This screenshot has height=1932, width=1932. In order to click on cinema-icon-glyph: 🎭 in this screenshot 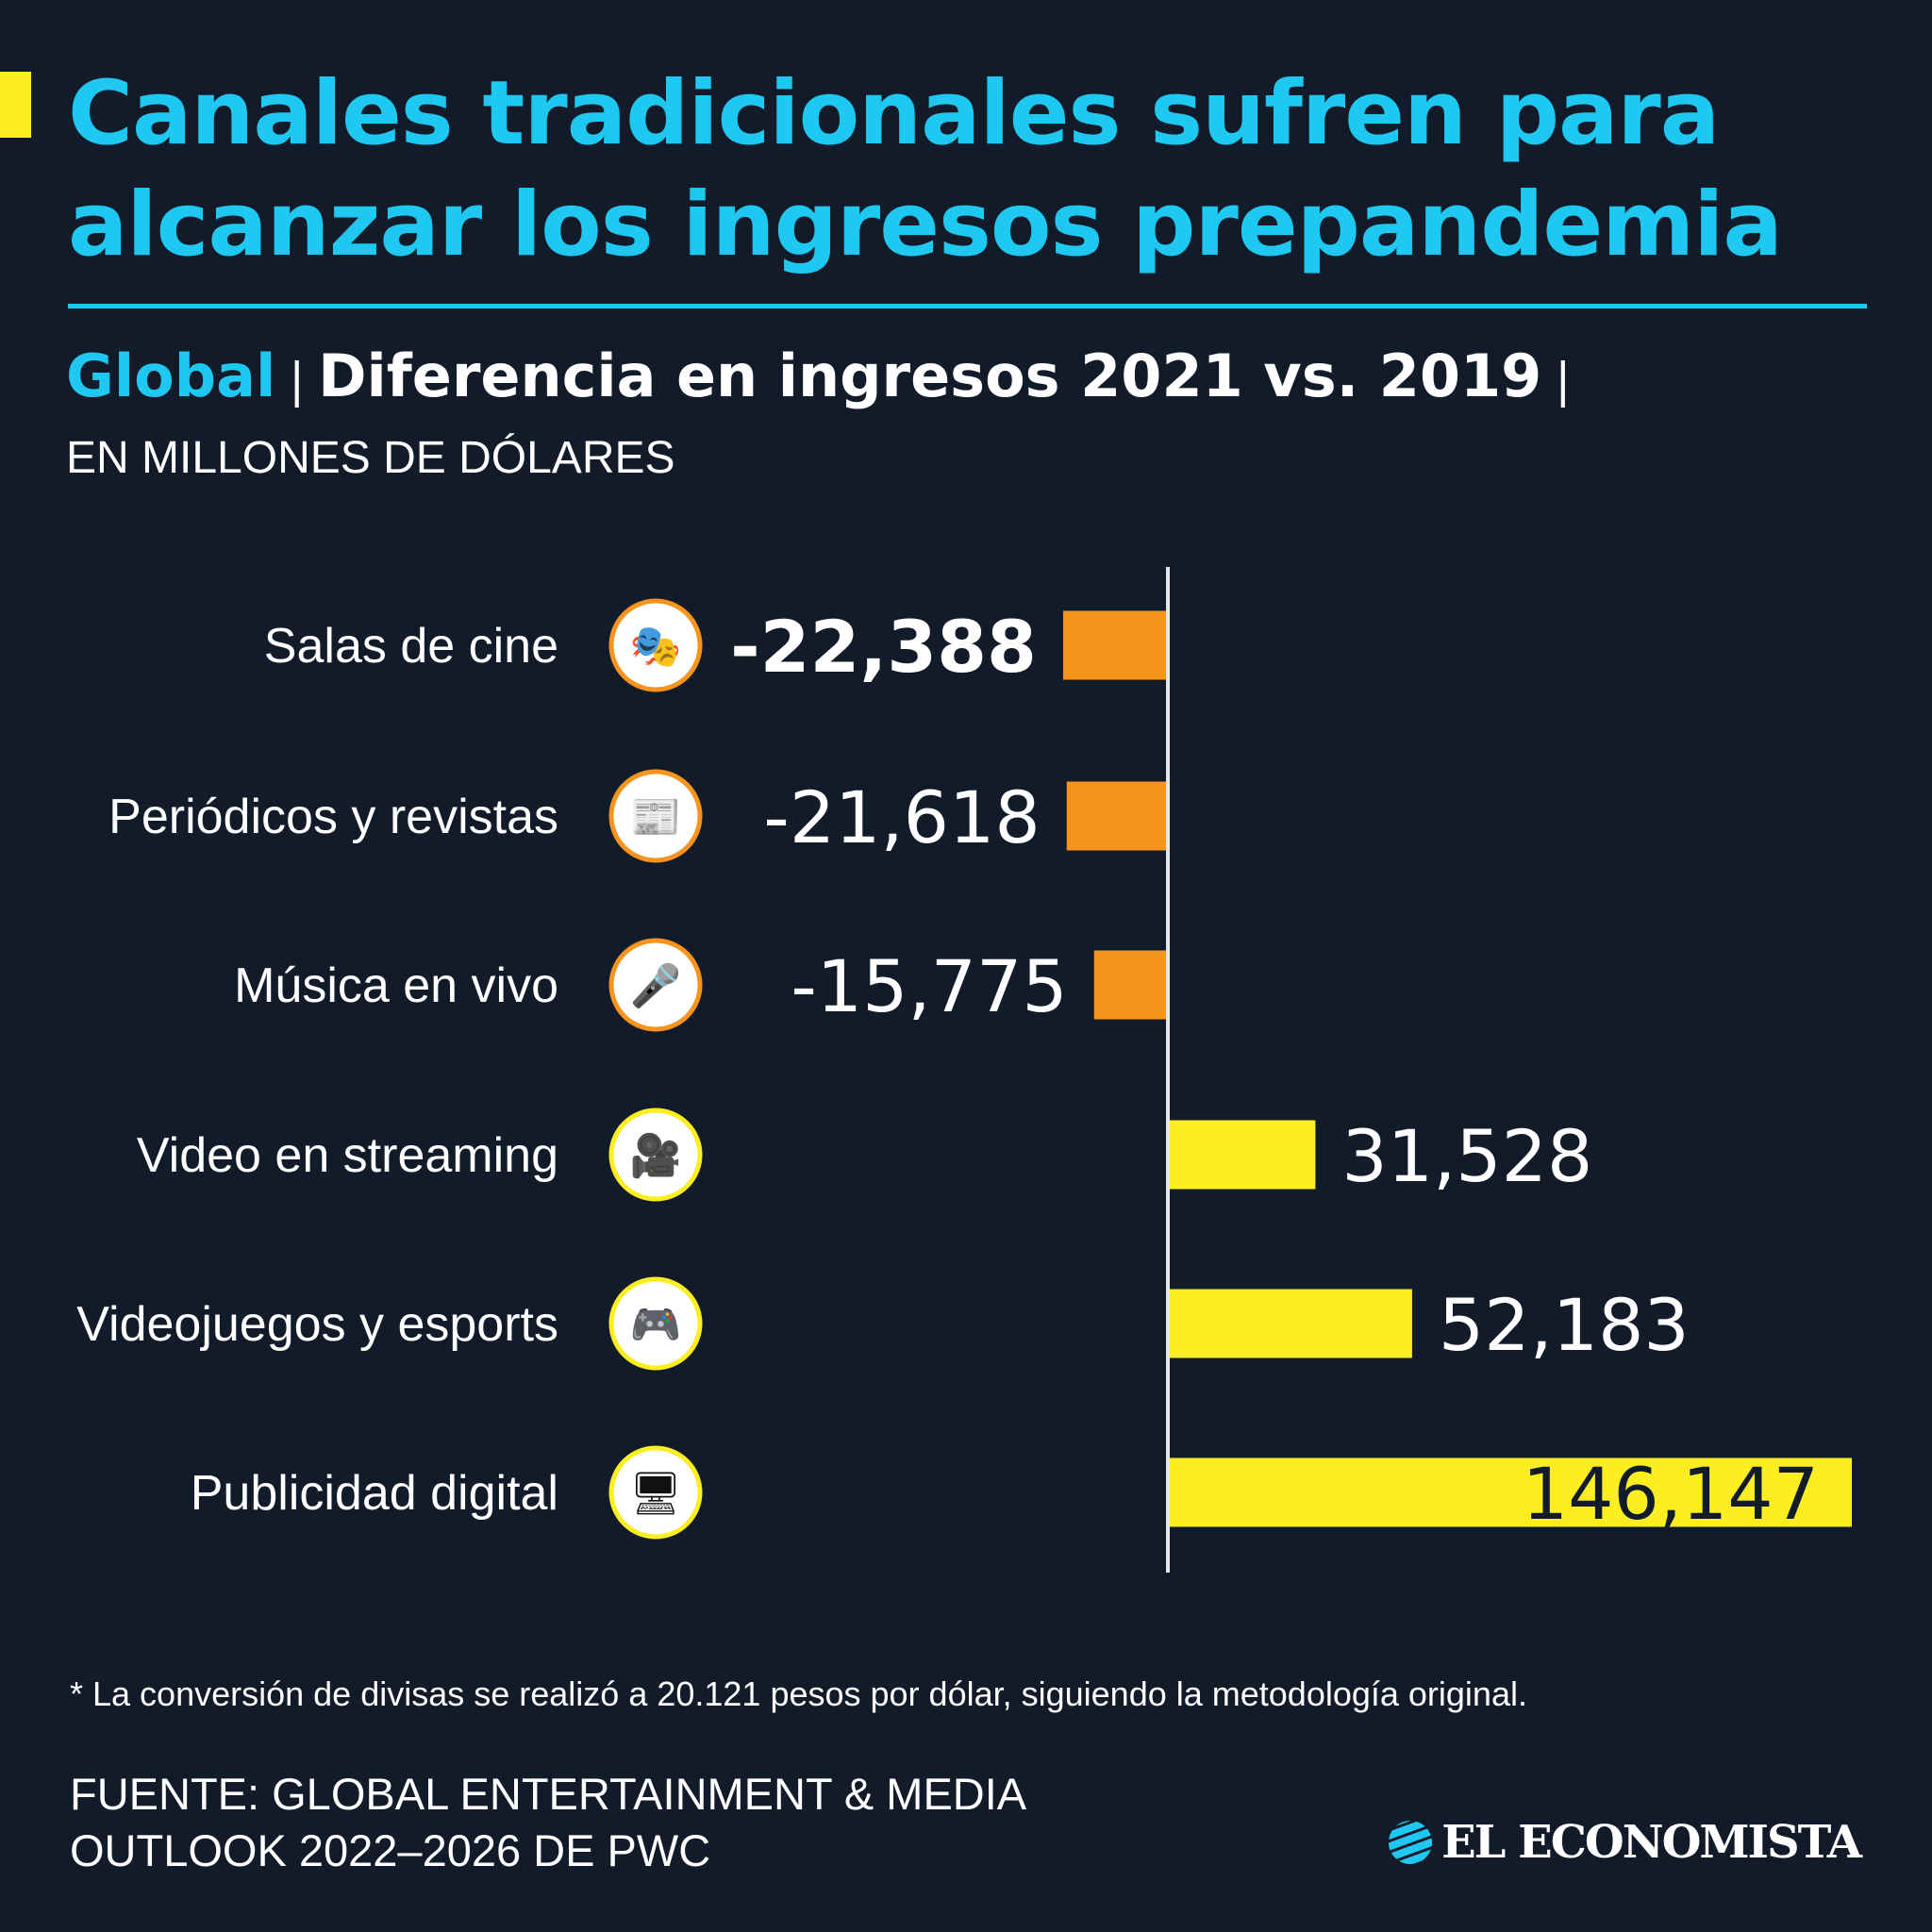, I will do `click(656, 647)`.